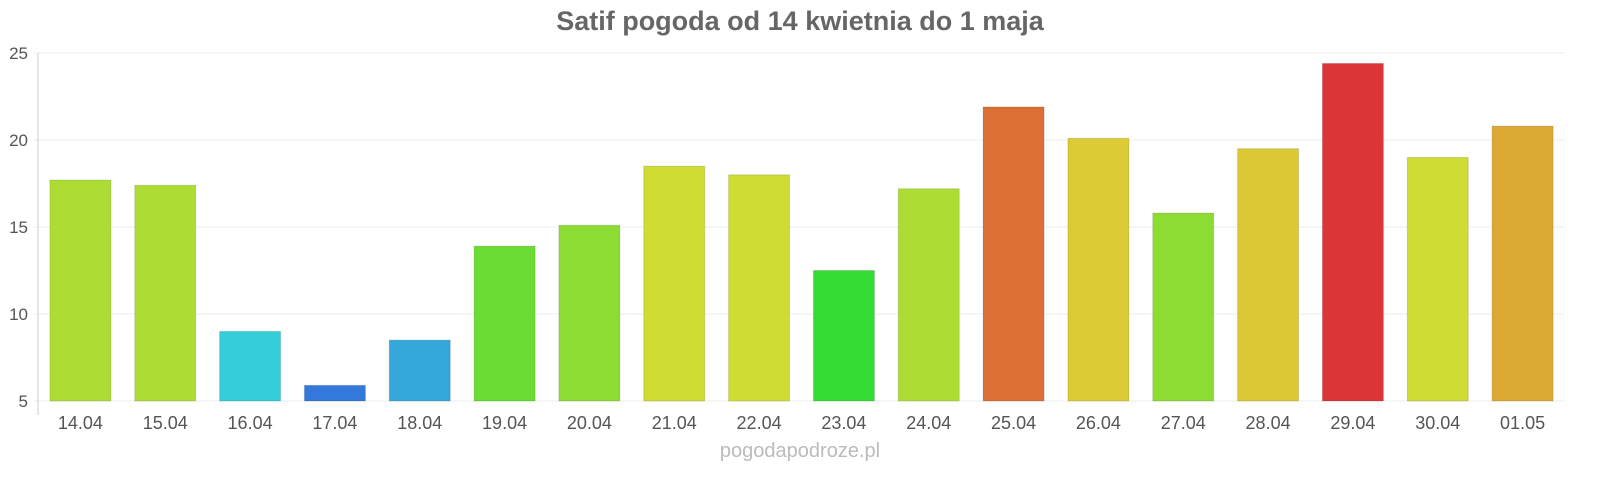 Image resolution: width=1600 pixels, height=480 pixels. What do you see at coordinates (800, 21) in the screenshot?
I see `chart-title: Satif pogoda od 14 kwietnia do 1 maja` at bounding box center [800, 21].